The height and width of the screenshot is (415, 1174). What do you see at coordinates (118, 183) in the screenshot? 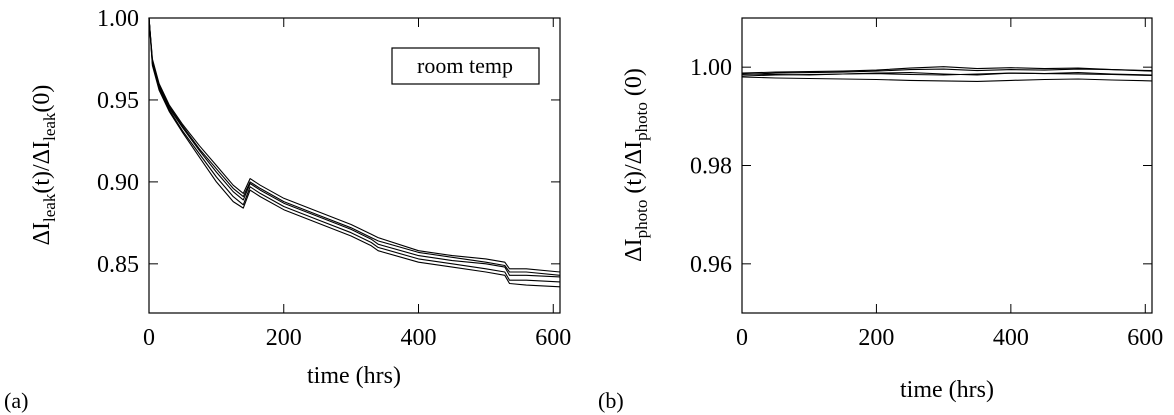
I see `y-tick-label: 0.90` at bounding box center [118, 183].